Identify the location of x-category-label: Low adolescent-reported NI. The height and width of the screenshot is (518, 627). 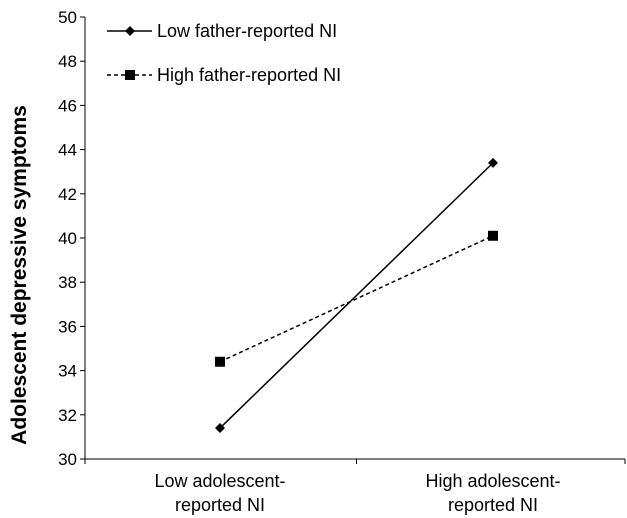
(219, 493).